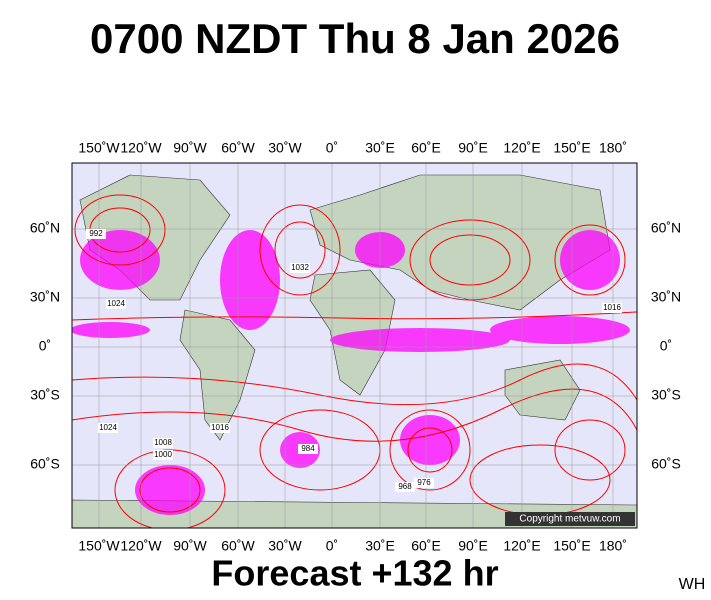 Image resolution: width=711 pixels, height=600 pixels. Describe the element at coordinates (380, 546) in the screenshot. I see `longitude-label-bottom: 30˚E` at that location.